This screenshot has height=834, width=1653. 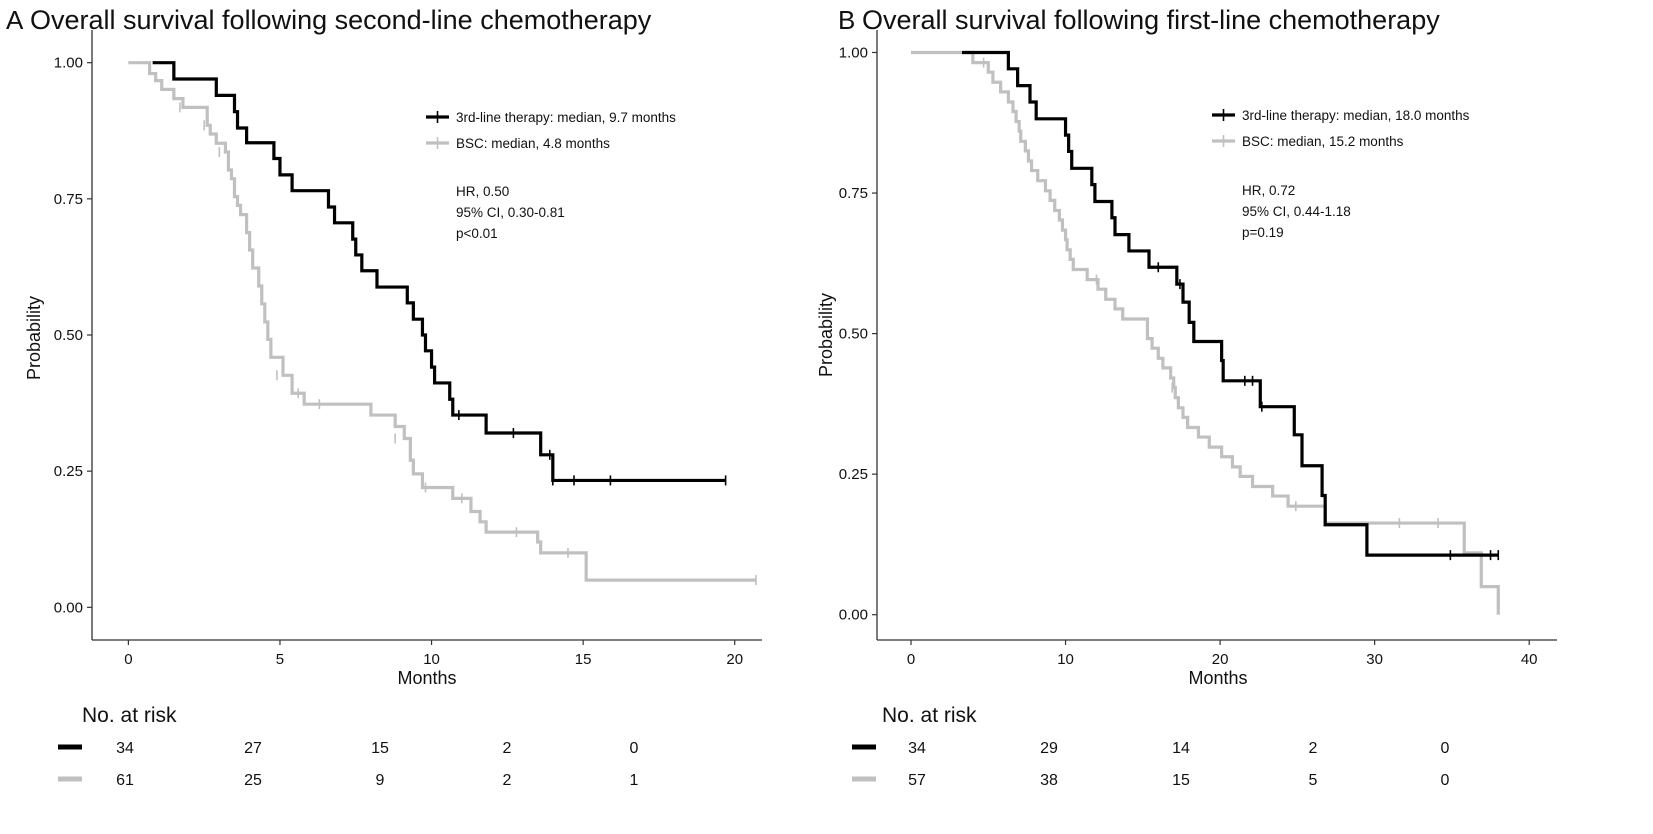 I want to click on at-risk-count: 27, so click(x=253, y=748).